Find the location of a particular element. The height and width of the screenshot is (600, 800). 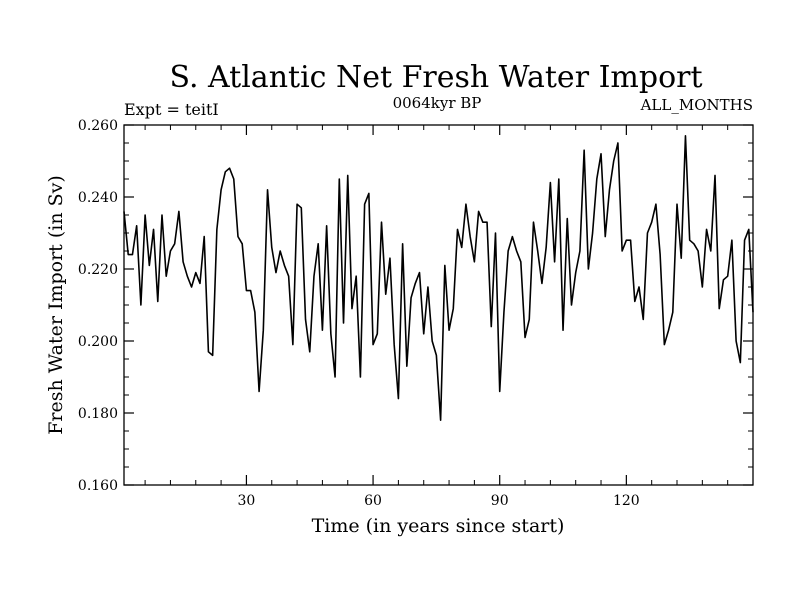

period-label: 0064kyr BP is located at coordinates (437, 103).